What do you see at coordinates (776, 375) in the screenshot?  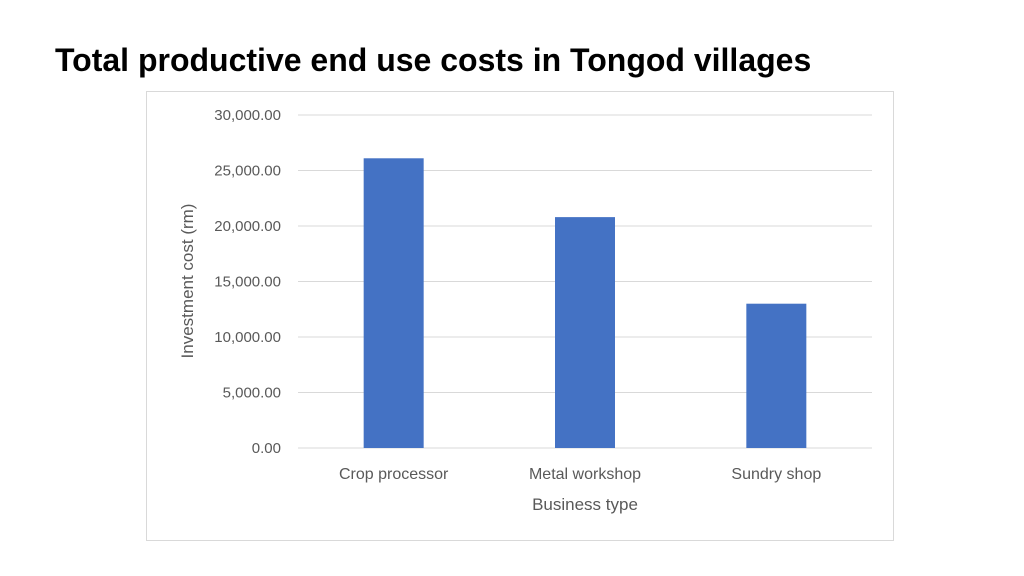 I see `bar-sundry-shop` at bounding box center [776, 375].